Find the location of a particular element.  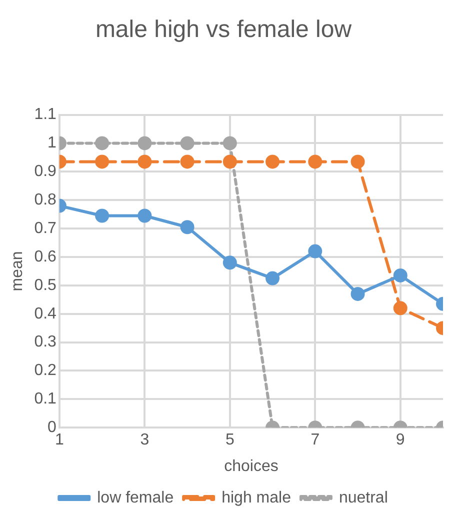

y-tick-label: 0 is located at coordinates (52, 427).